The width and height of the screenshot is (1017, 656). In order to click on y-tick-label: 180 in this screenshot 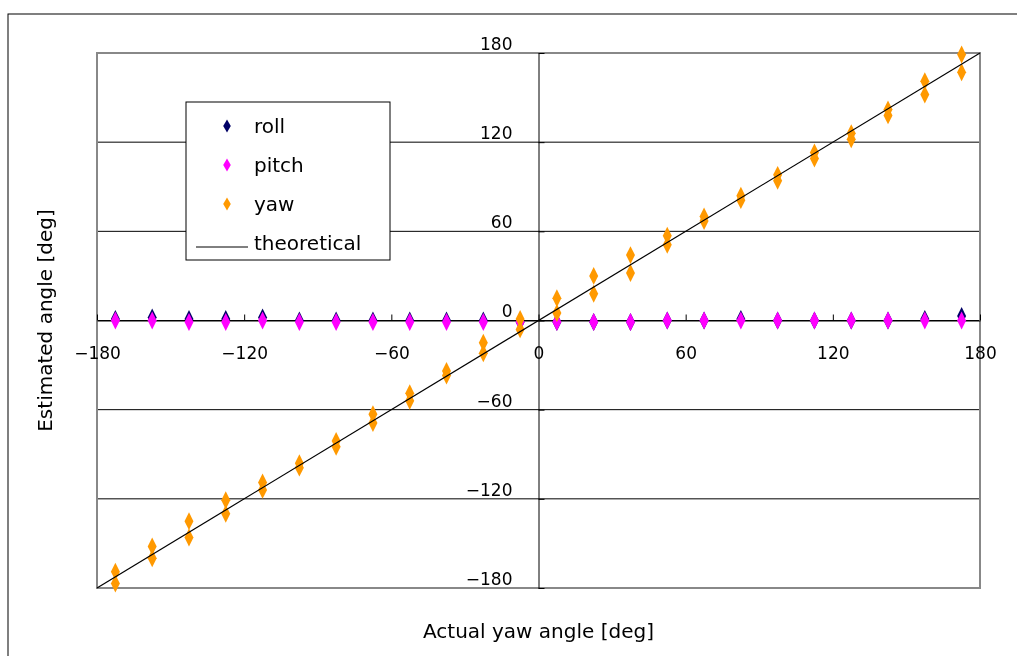, I will do `click(496, 43)`.